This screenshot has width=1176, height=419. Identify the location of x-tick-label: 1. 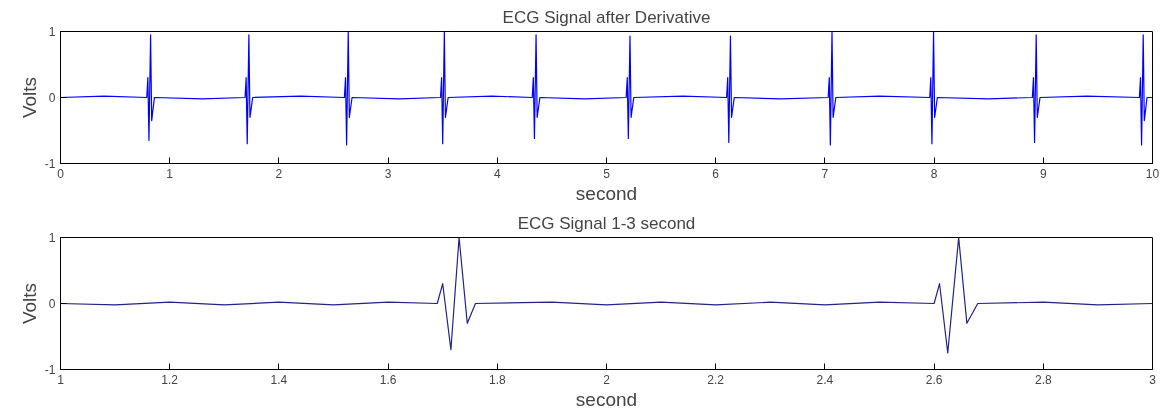
(170, 173).